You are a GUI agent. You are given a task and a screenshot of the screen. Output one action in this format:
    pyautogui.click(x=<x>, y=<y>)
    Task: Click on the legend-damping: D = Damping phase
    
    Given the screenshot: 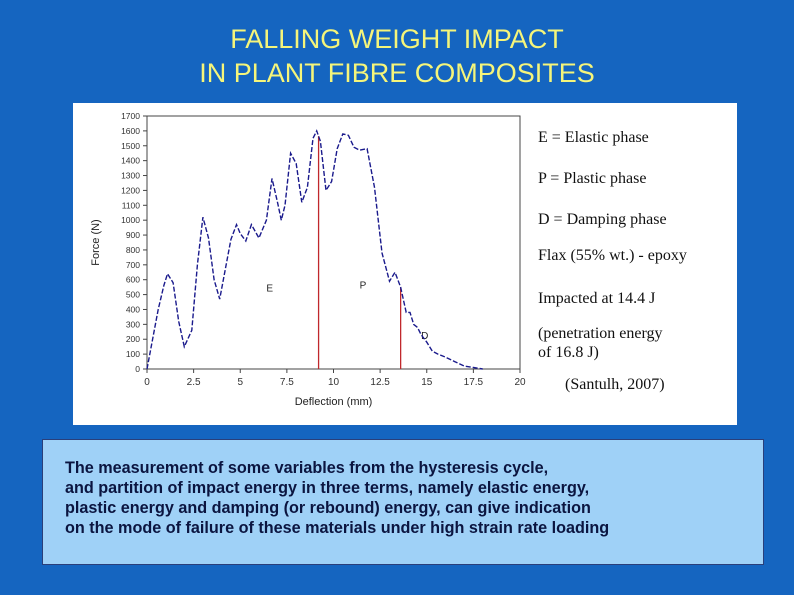 What is the action you would take?
    pyautogui.click(x=602, y=219)
    